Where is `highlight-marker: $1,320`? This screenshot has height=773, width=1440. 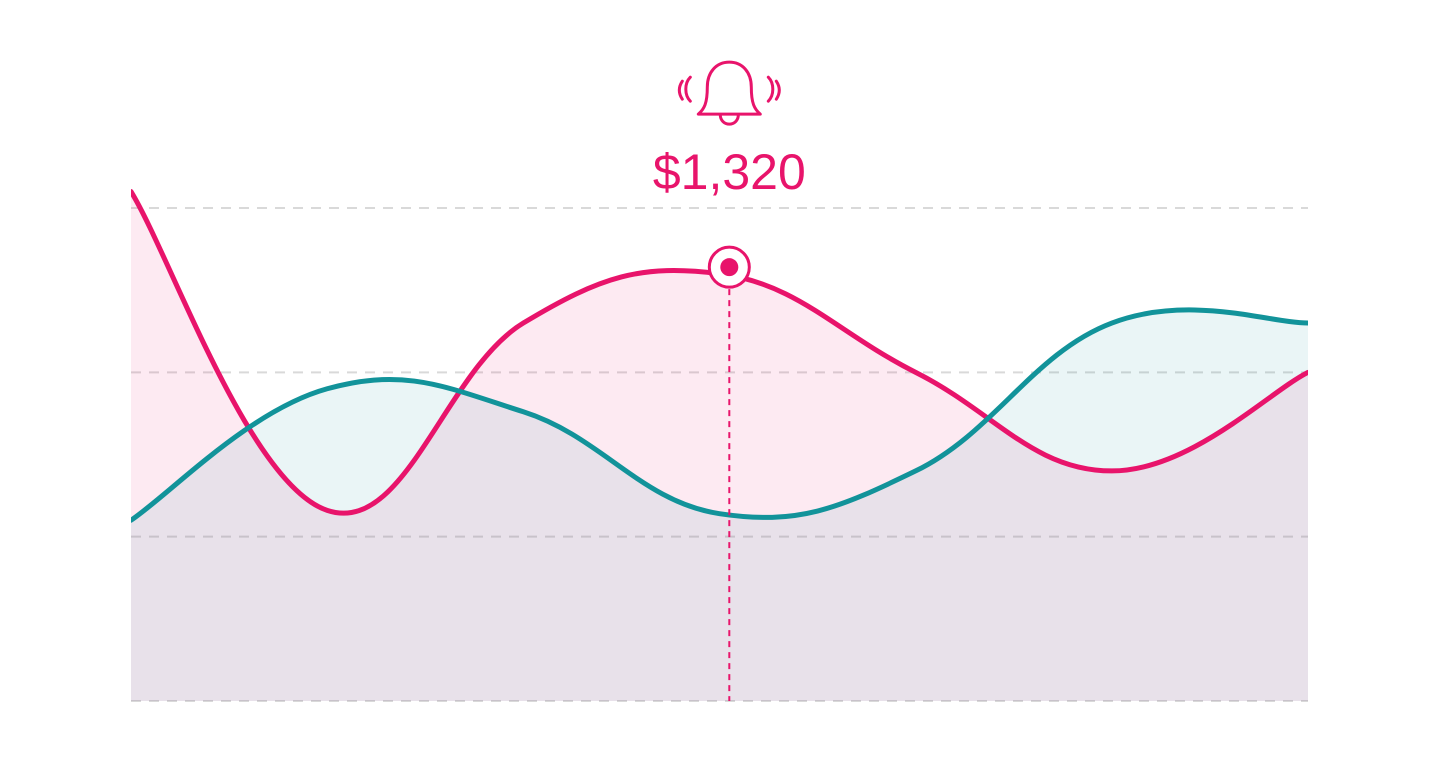 highlight-marker: $1,320 is located at coordinates (729, 380).